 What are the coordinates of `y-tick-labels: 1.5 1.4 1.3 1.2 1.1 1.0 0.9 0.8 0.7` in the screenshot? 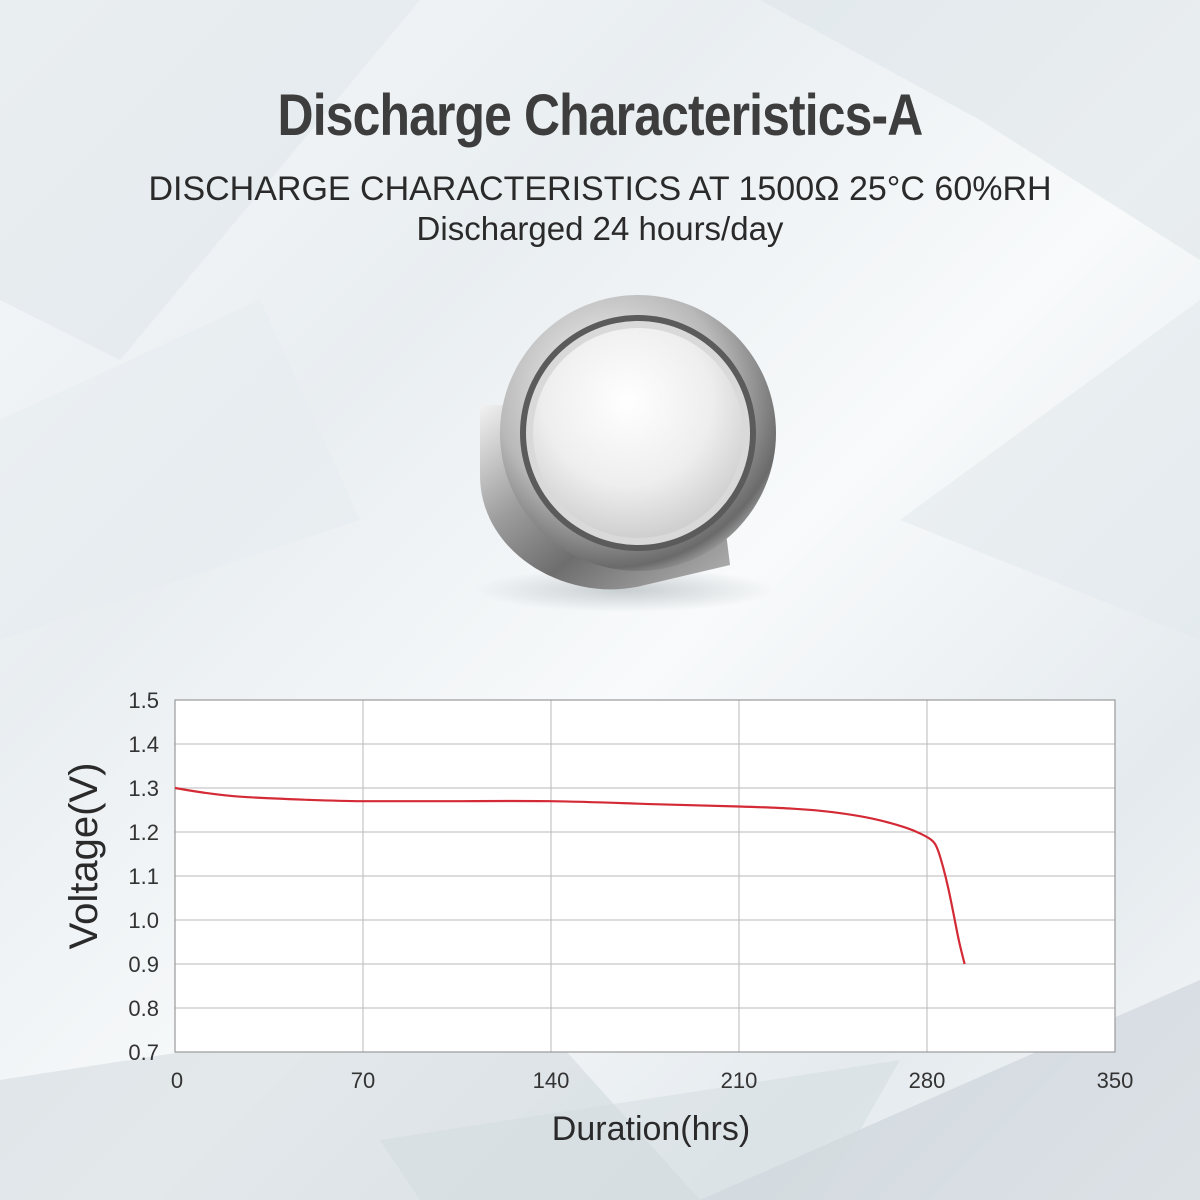 It's located at (143, 876).